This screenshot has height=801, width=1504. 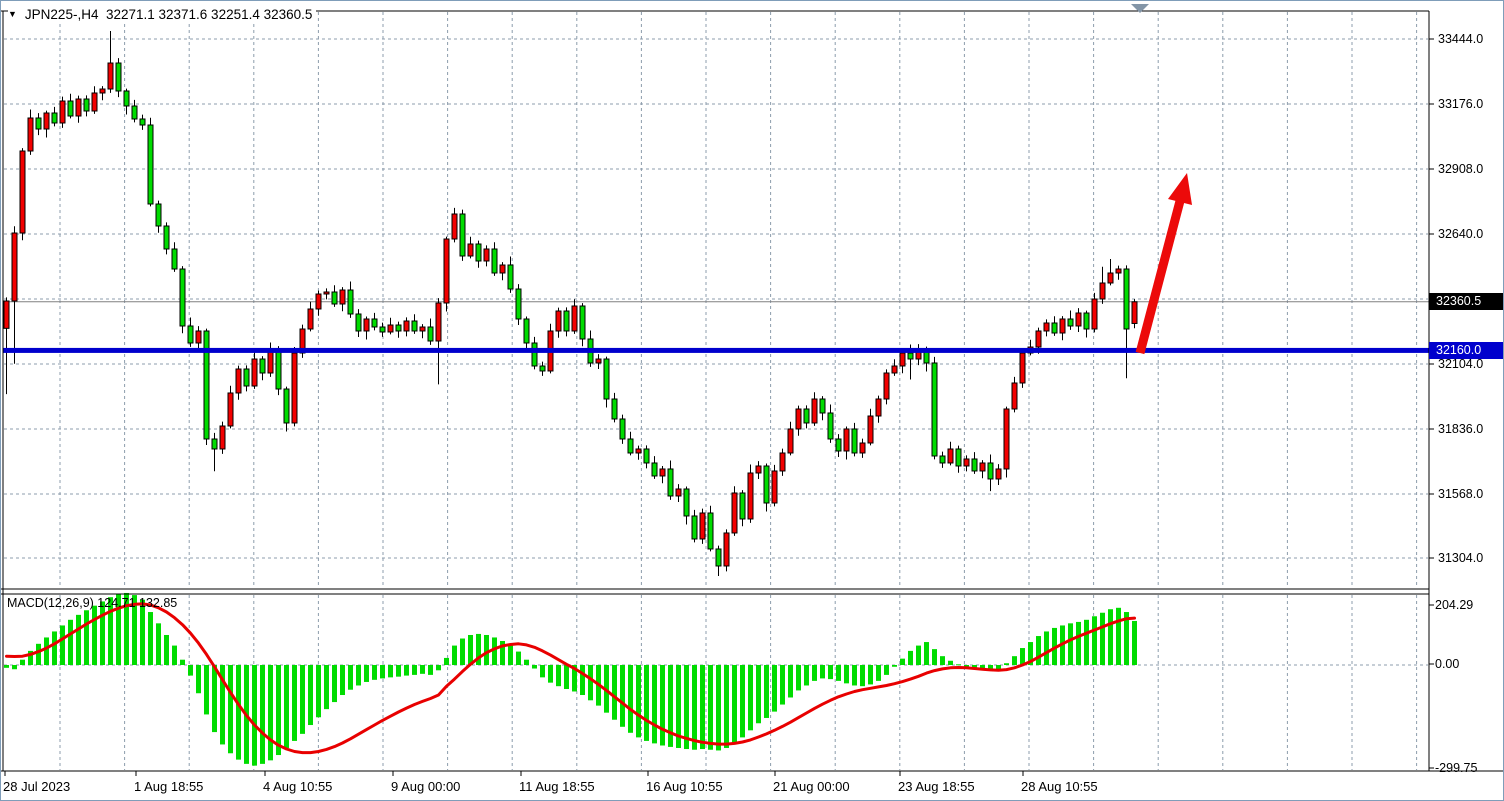 What do you see at coordinates (1163, 264) in the screenshot?
I see `trend-arrow` at bounding box center [1163, 264].